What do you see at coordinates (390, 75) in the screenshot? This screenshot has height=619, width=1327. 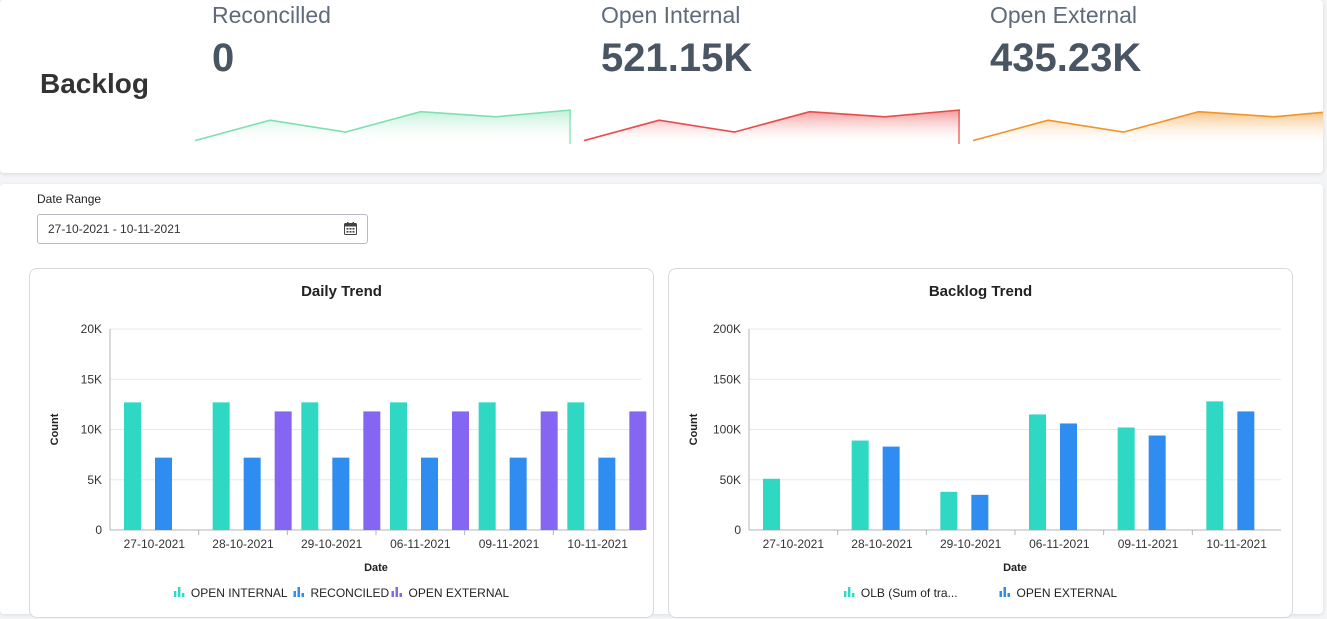 I see `kpi-reconciled: Reconcilled 0` at bounding box center [390, 75].